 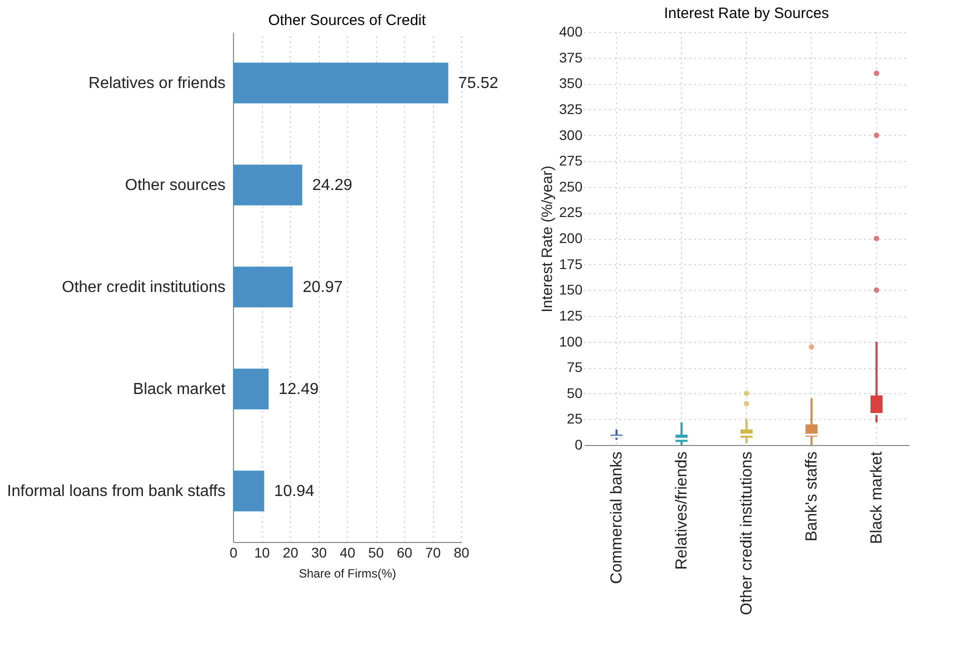 I want to click on y-tick-label: 300, so click(x=571, y=134).